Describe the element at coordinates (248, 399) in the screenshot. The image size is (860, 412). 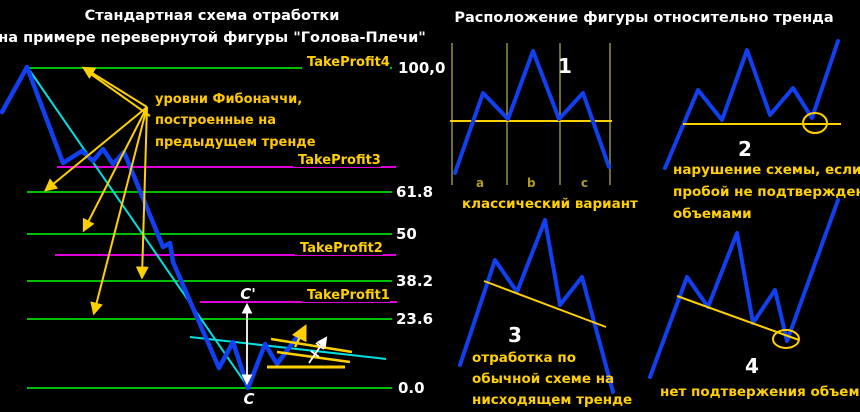
I see `point-c-label: C` at that location.